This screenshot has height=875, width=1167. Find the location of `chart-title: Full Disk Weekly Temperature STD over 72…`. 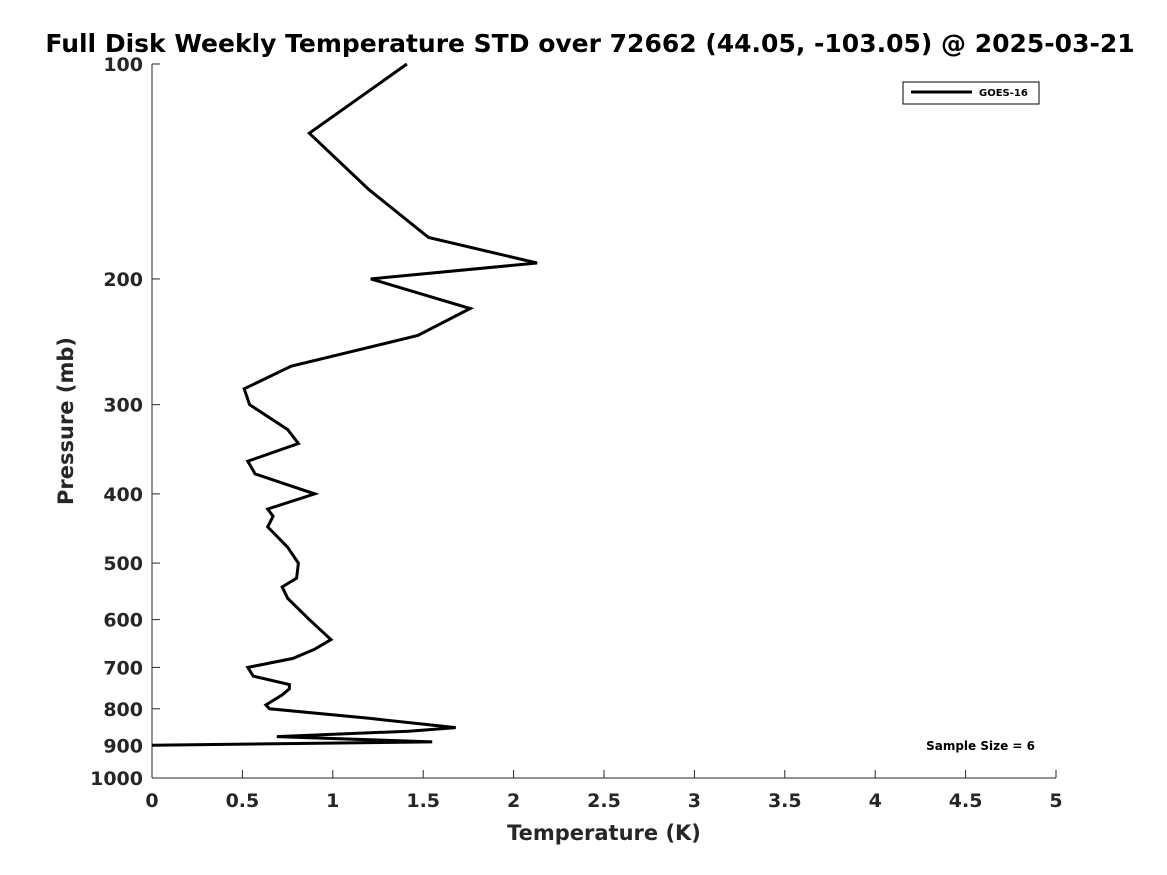

chart-title: Full Disk Weekly Temperature STD over 72… is located at coordinates (589, 43).